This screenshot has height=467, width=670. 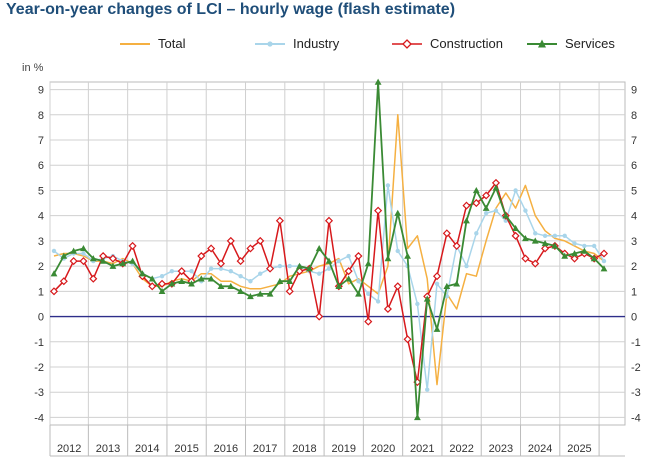 I want to click on y-tick-label-left: -3, so click(x=39, y=393).